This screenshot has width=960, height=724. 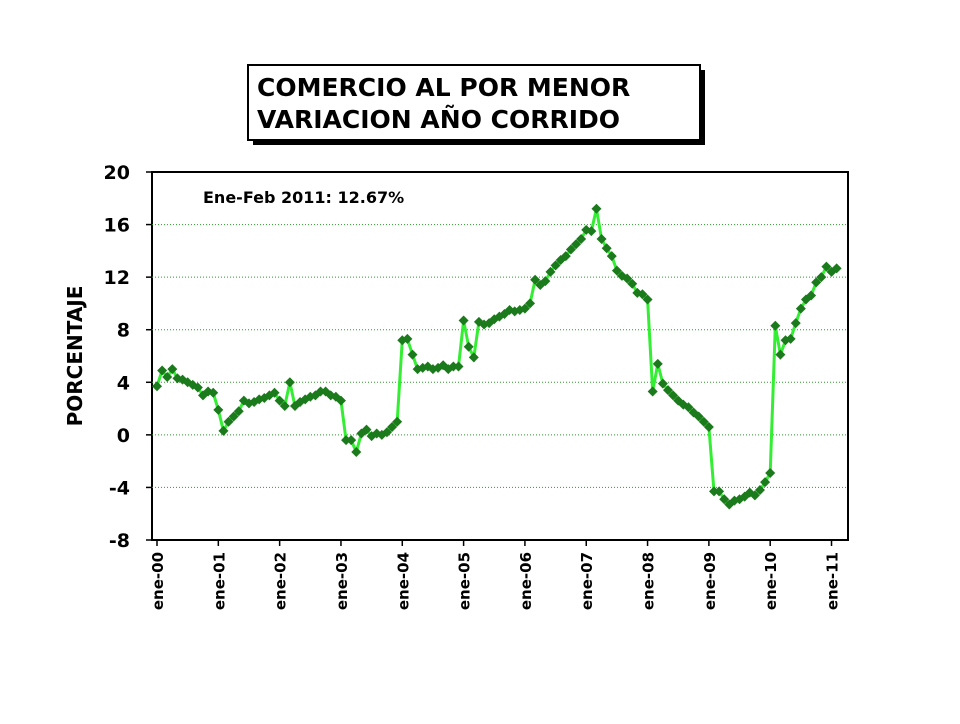 What do you see at coordinates (443, 87) in the screenshot?
I see `chart-title: COMERCIO AL POR MENOR` at bounding box center [443, 87].